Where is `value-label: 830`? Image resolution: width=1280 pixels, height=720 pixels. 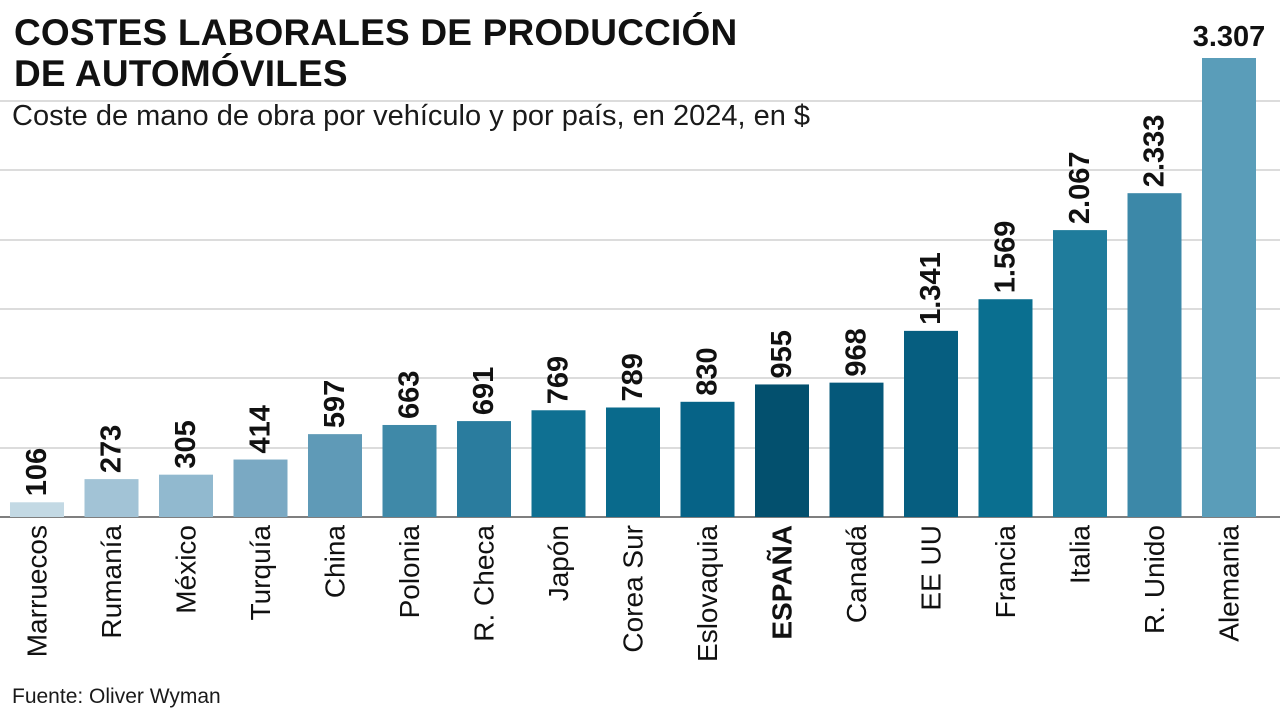
value-label: 830 is located at coordinates (708, 371).